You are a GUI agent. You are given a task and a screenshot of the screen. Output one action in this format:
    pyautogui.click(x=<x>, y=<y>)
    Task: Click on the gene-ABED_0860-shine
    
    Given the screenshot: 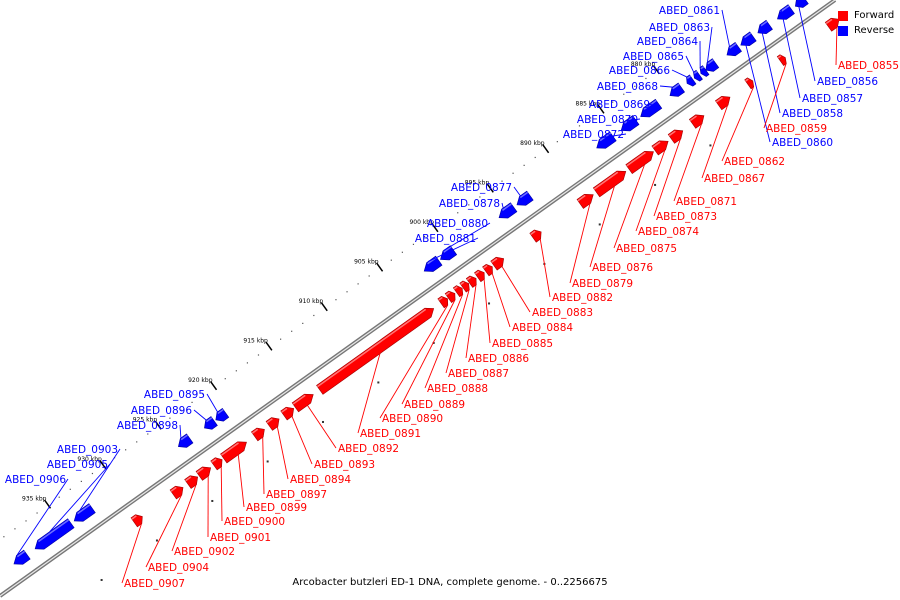 What is the action you would take?
    pyautogui.click(x=747, y=35)
    